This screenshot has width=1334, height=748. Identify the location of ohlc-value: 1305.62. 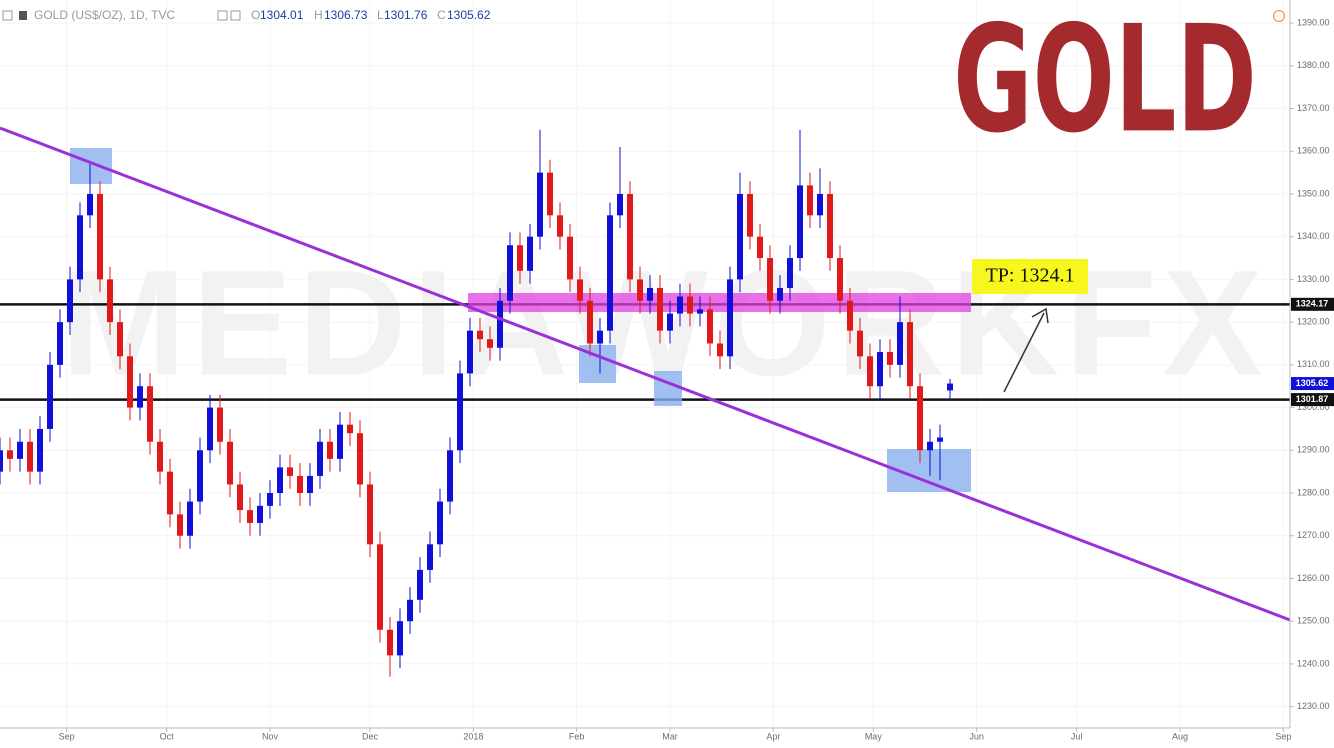
(469, 15).